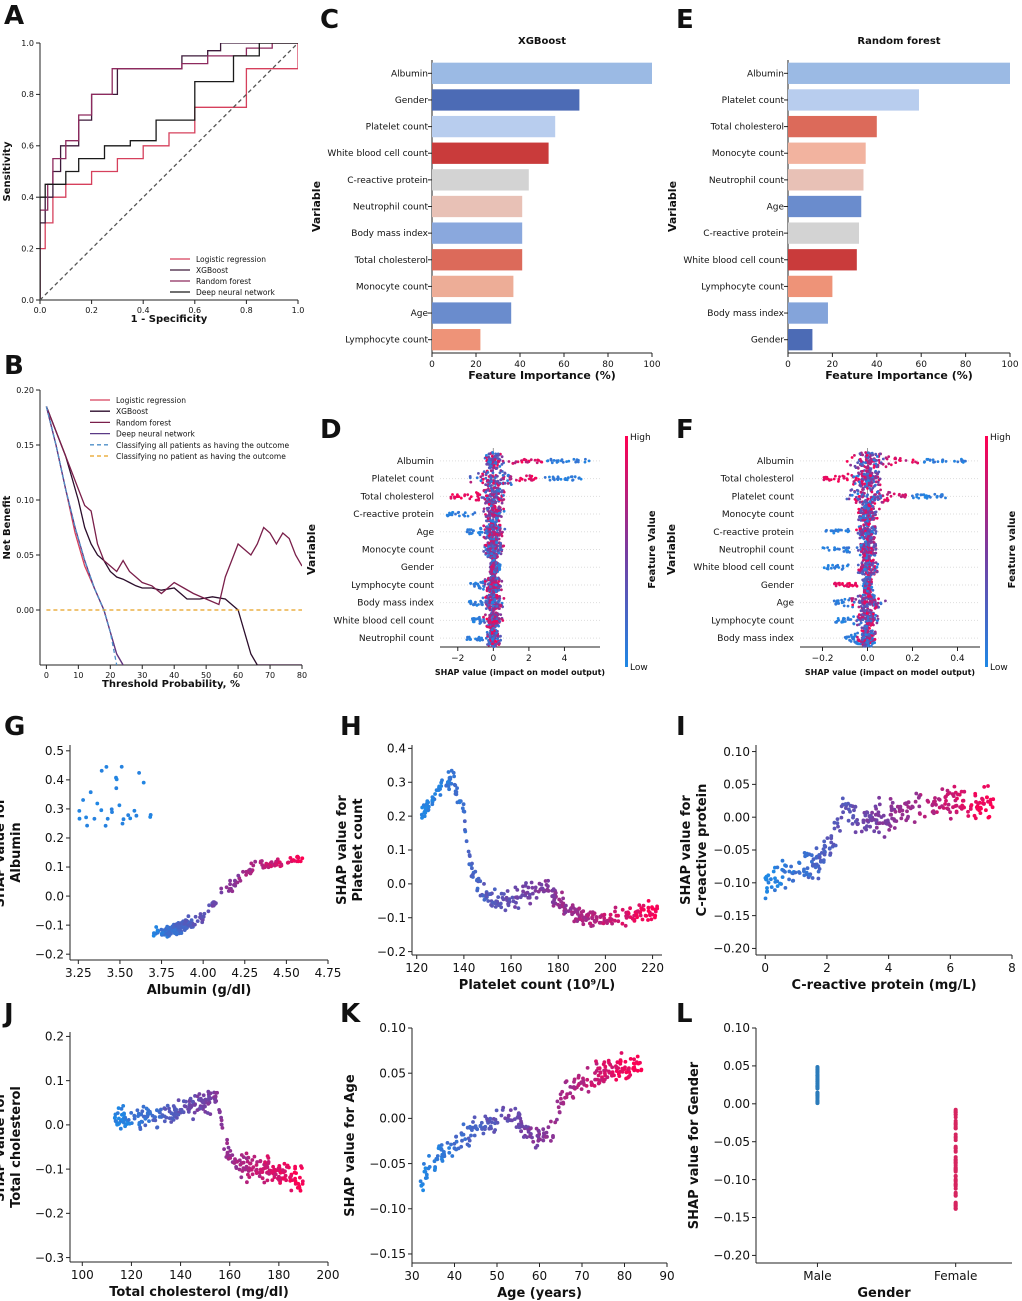  What do you see at coordinates (537, 985) in the screenshot?
I see `x-axis-label: Platelet count (10⁹/L)` at bounding box center [537, 985].